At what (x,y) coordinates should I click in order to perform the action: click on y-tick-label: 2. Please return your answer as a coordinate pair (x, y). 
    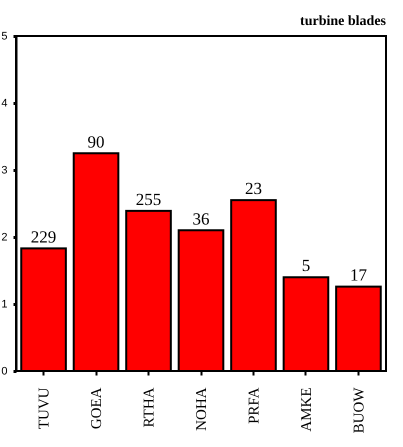
    Looking at the image, I should click on (4, 238).